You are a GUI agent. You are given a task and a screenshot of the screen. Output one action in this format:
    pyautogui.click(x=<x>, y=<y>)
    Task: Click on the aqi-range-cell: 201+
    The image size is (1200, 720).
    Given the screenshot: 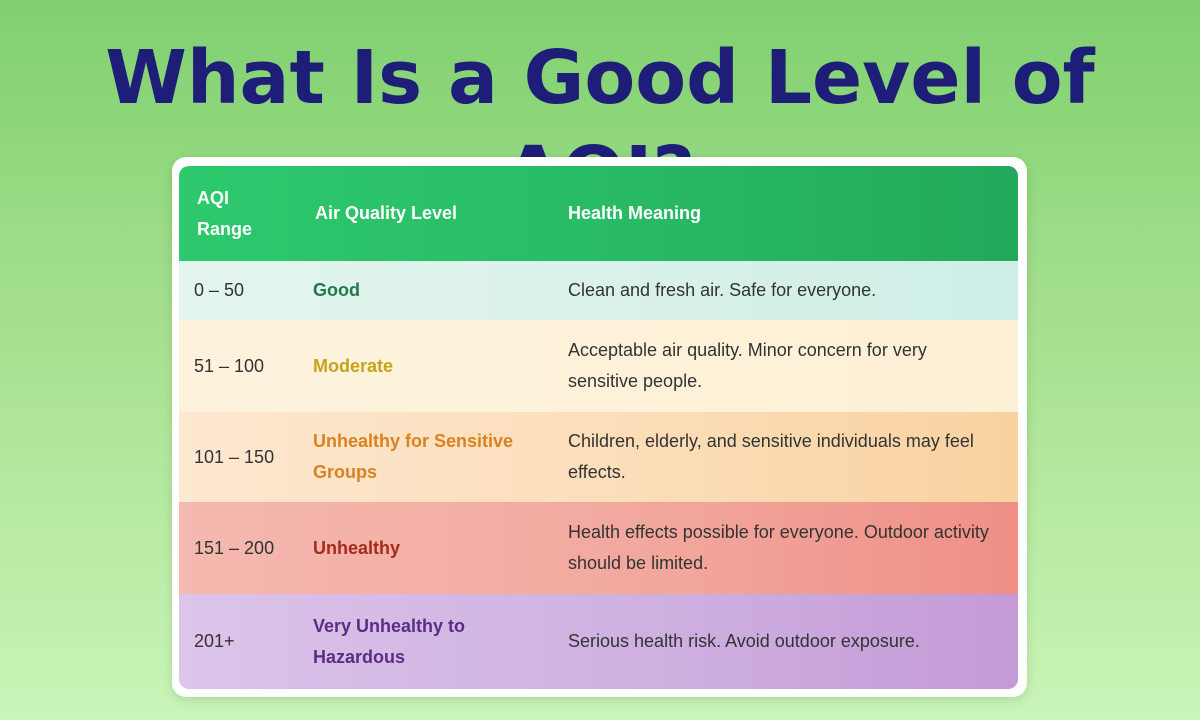 What is the action you would take?
    pyautogui.click(x=214, y=641)
    